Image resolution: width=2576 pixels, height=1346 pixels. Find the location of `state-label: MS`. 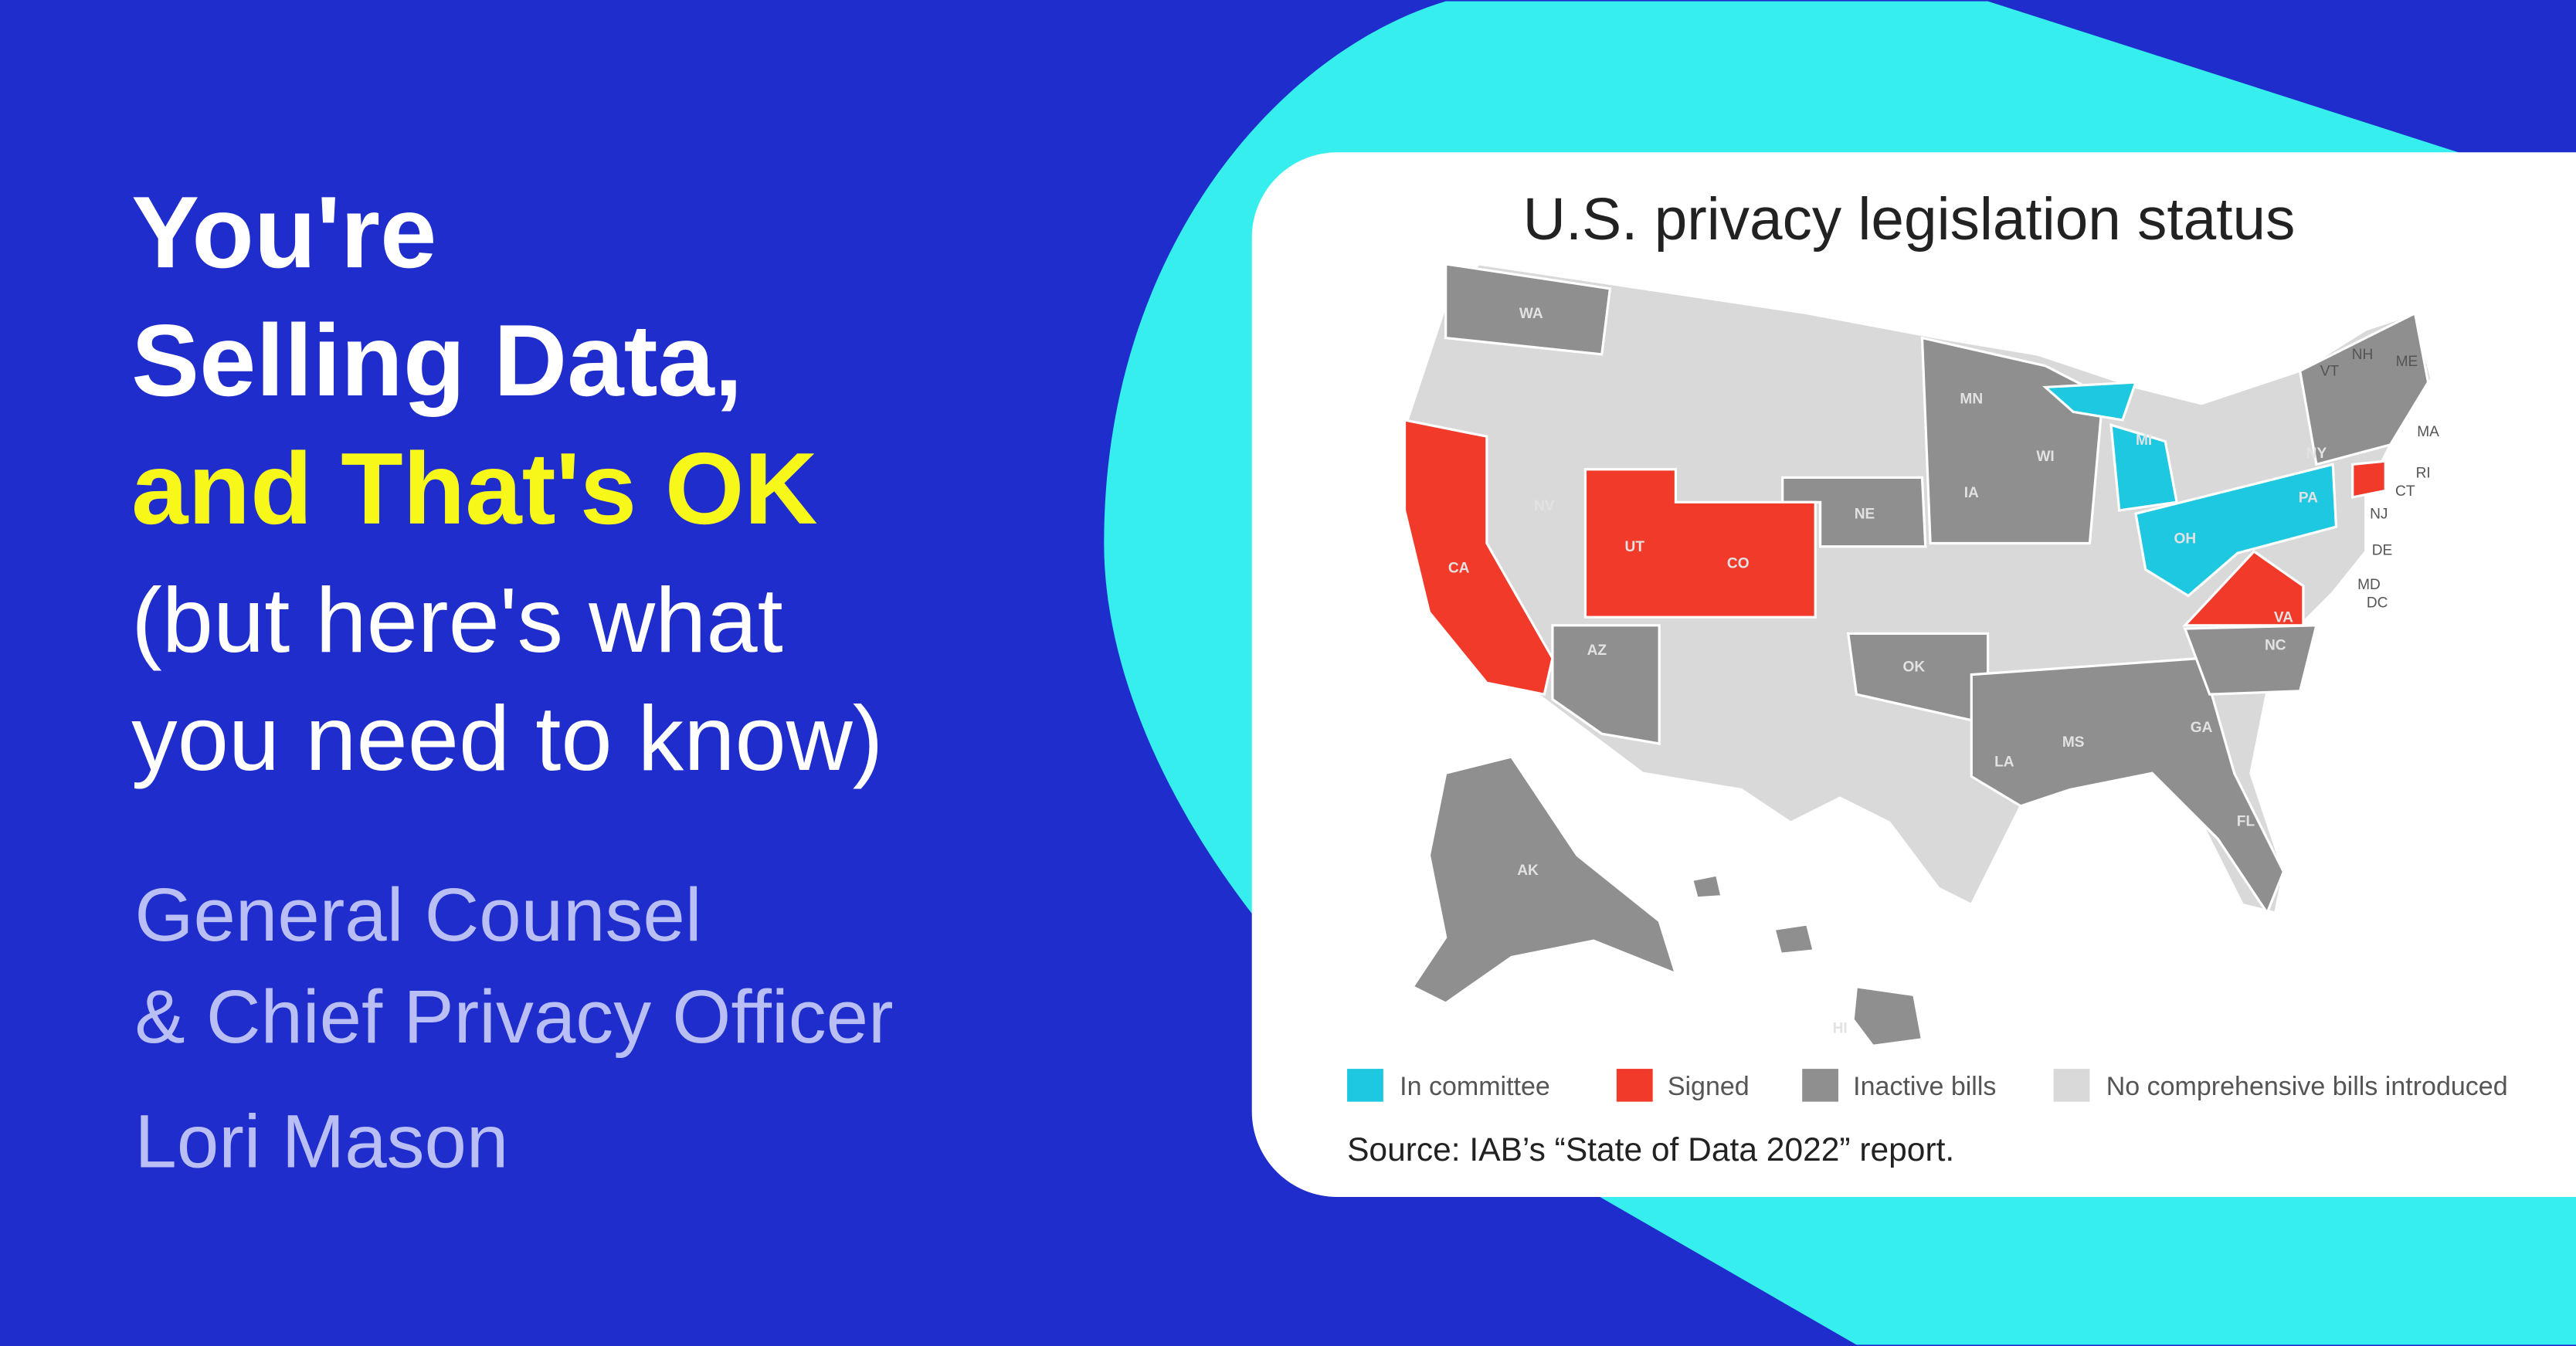

state-label: MS is located at coordinates (2073, 743).